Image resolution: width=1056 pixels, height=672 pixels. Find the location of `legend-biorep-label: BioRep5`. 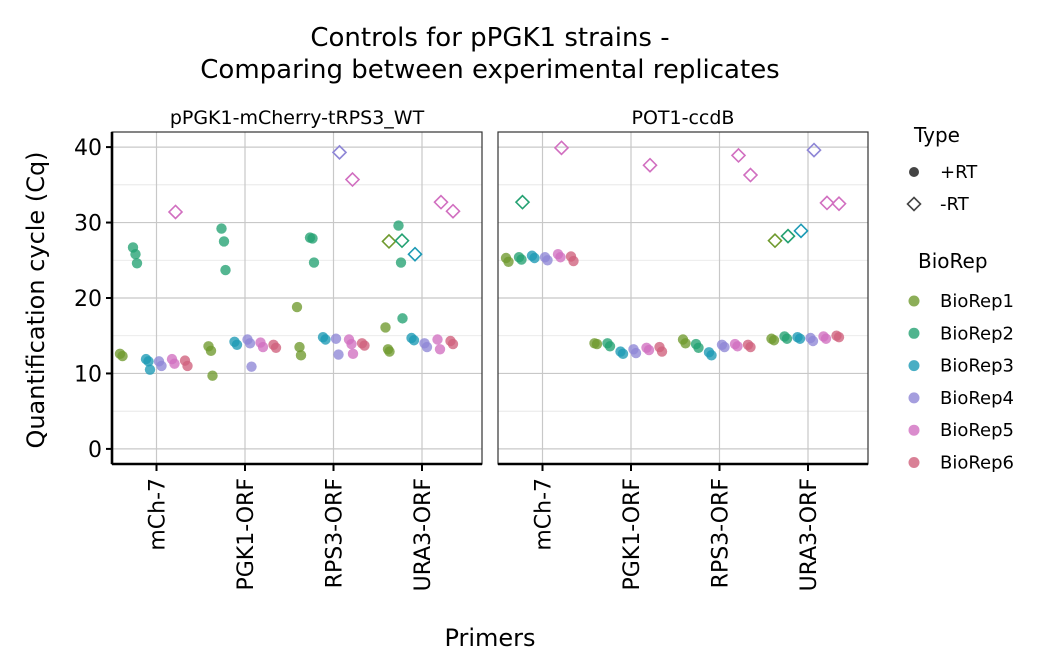

legend-biorep-label: BioRep5 is located at coordinates (977, 430).